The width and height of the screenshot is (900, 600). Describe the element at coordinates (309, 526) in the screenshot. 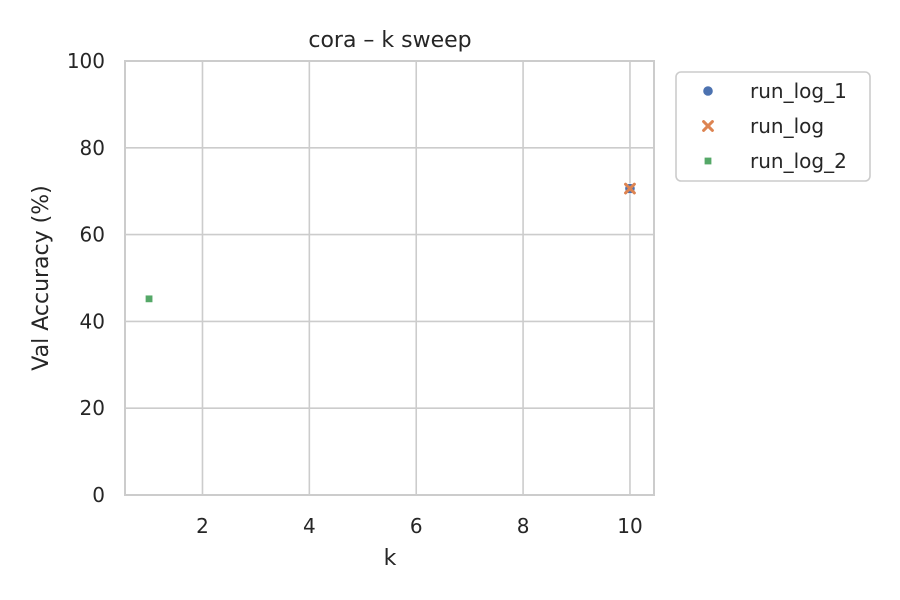

I see `x-tick-label: 4` at that location.